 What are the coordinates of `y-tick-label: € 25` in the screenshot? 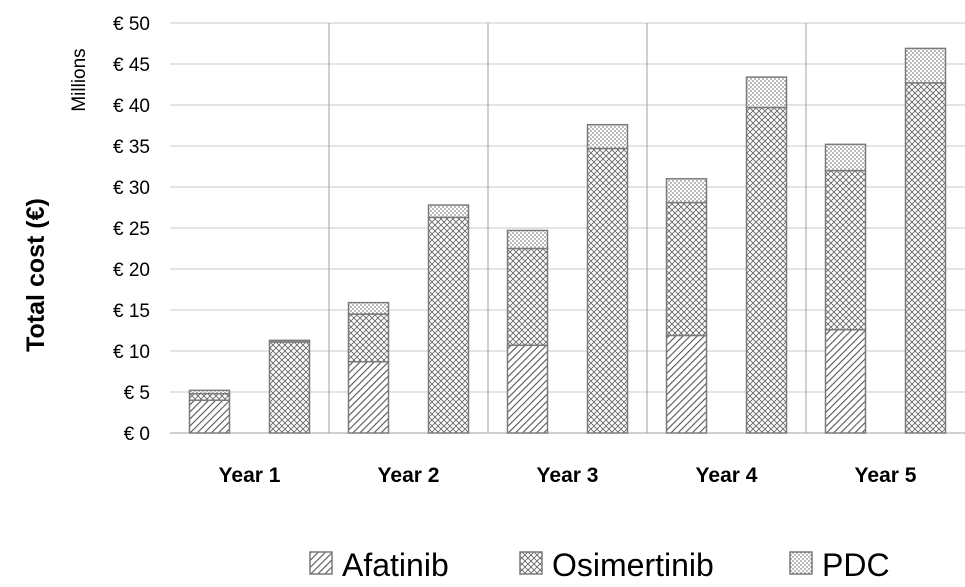 It's located at (131, 229).